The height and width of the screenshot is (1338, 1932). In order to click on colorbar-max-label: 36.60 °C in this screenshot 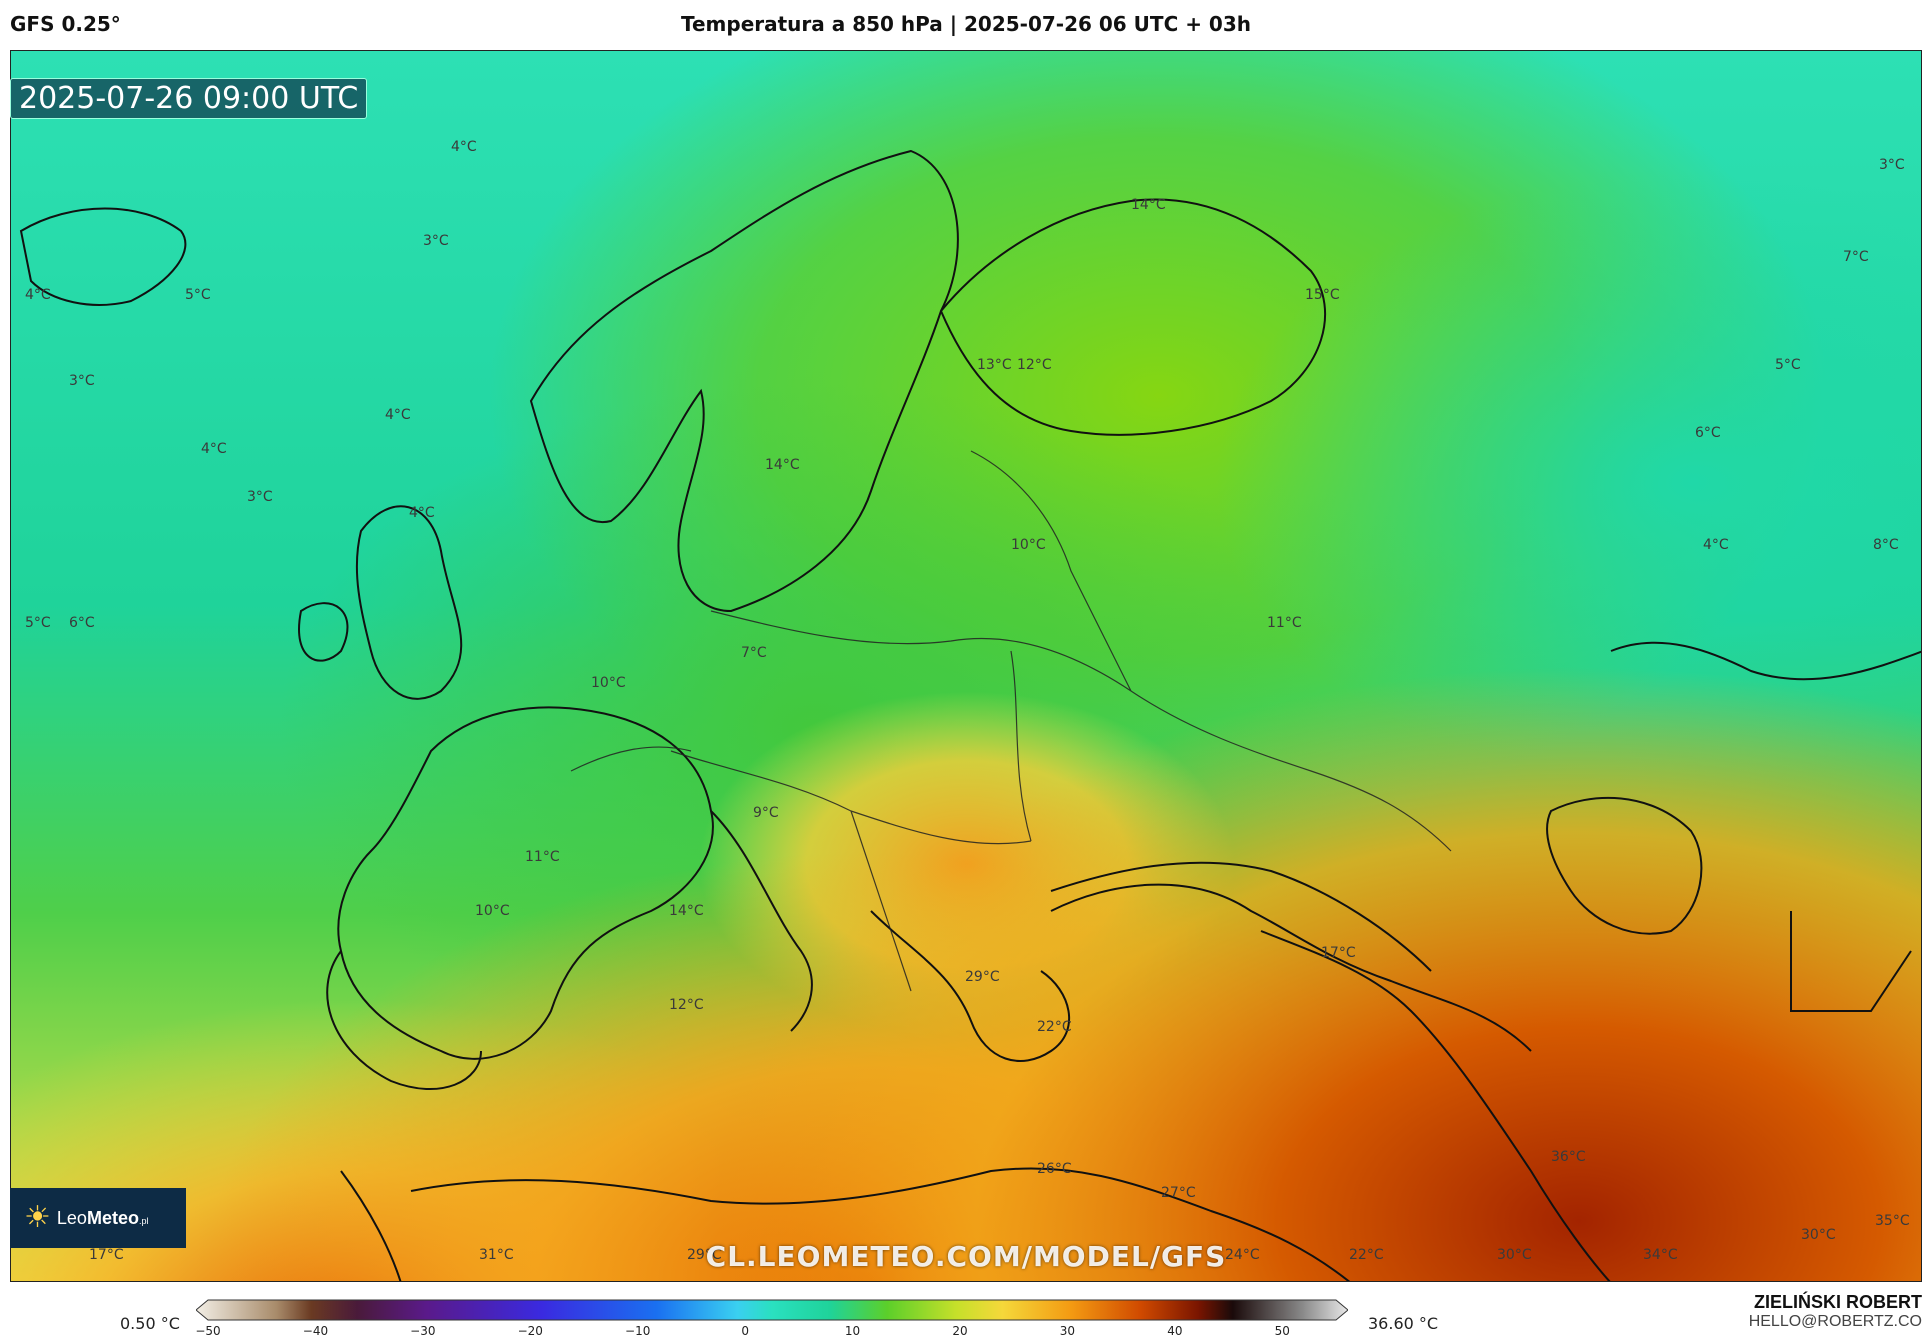, I will do `click(1403, 1323)`.